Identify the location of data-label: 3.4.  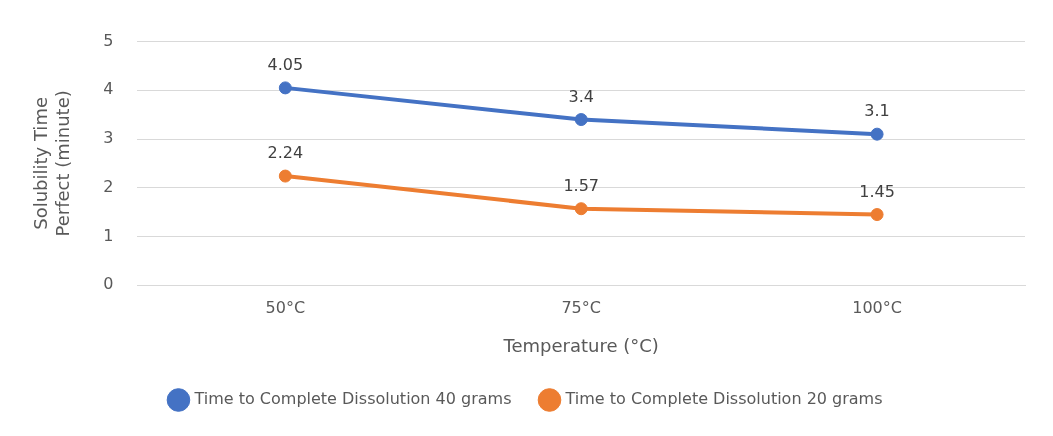
(581, 96).